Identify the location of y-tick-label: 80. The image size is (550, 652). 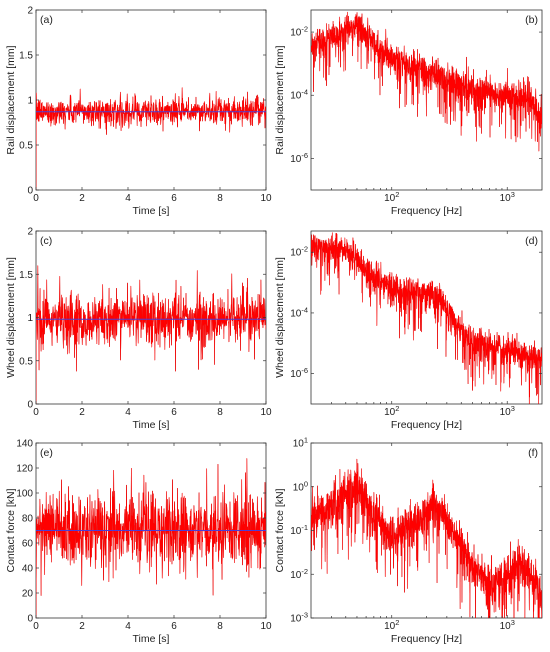
(28, 519).